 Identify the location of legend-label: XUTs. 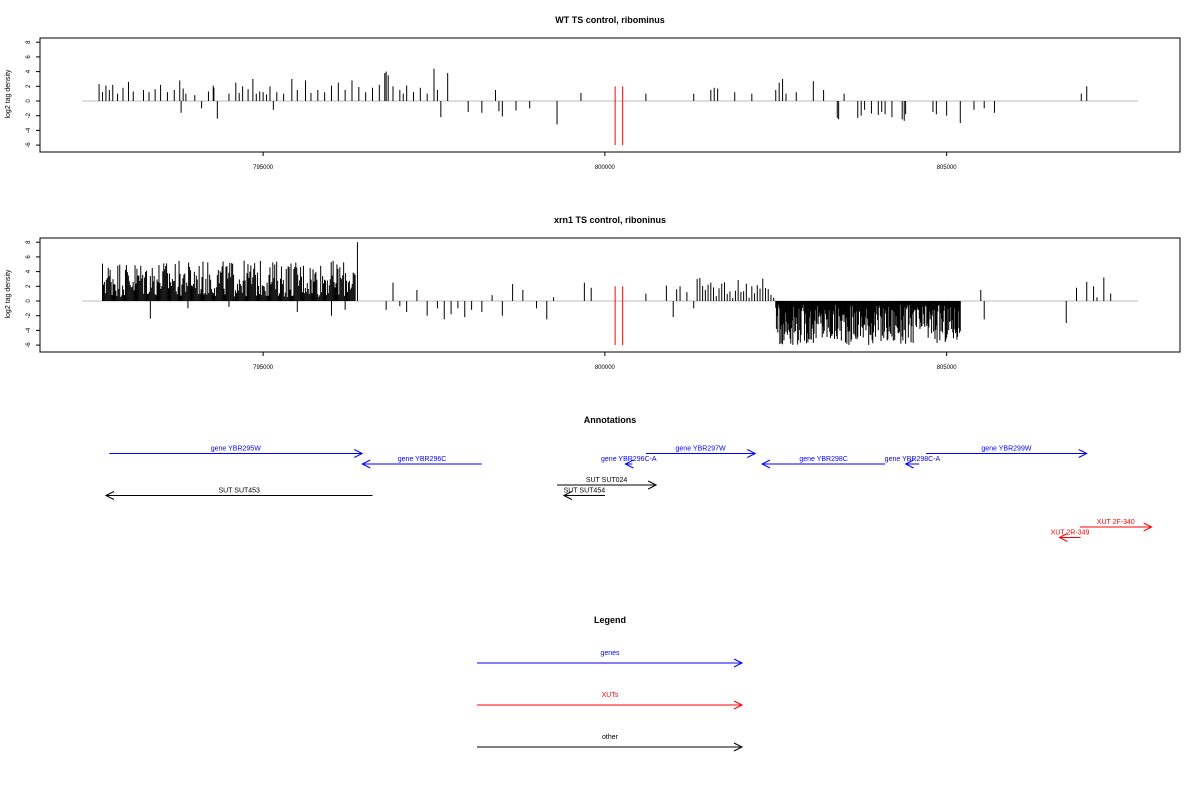
(610, 695).